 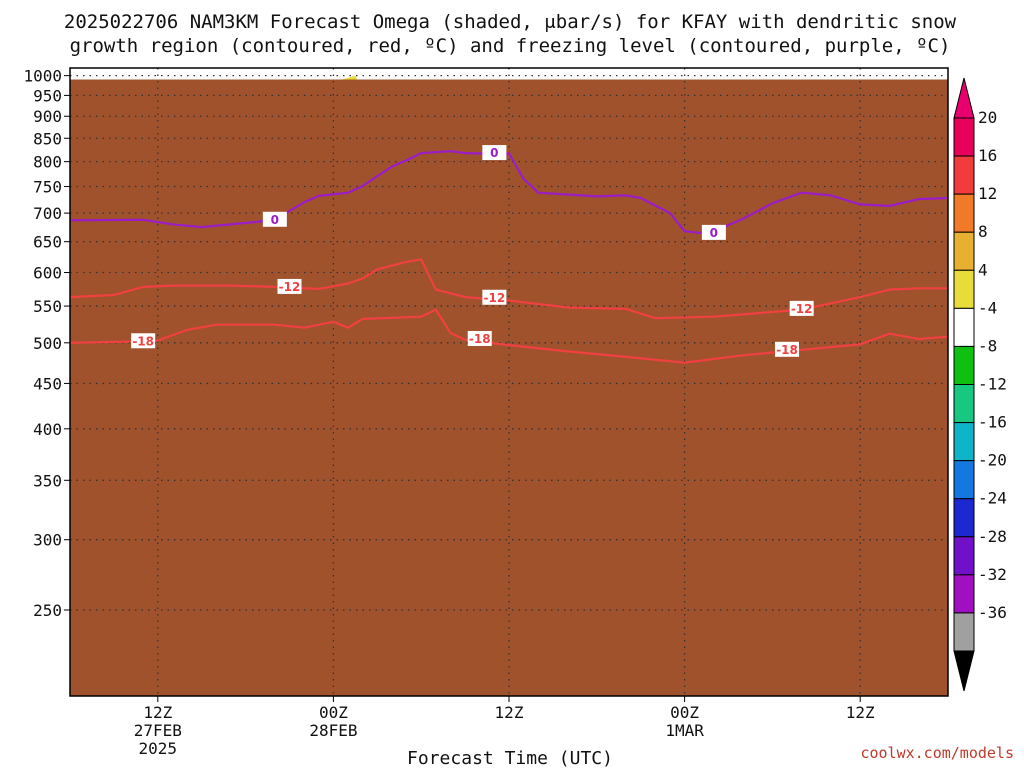 I want to click on colorbar-label-0: 20, so click(x=987, y=117).